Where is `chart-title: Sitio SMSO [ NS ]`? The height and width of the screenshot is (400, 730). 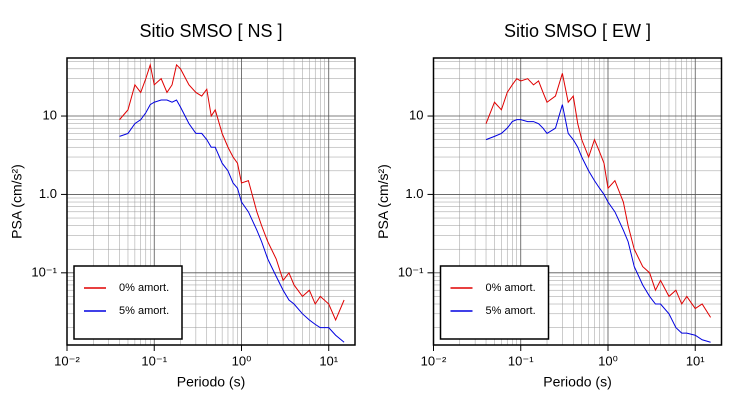 chart-title: Sitio SMSO [ NS ] is located at coordinates (210, 31).